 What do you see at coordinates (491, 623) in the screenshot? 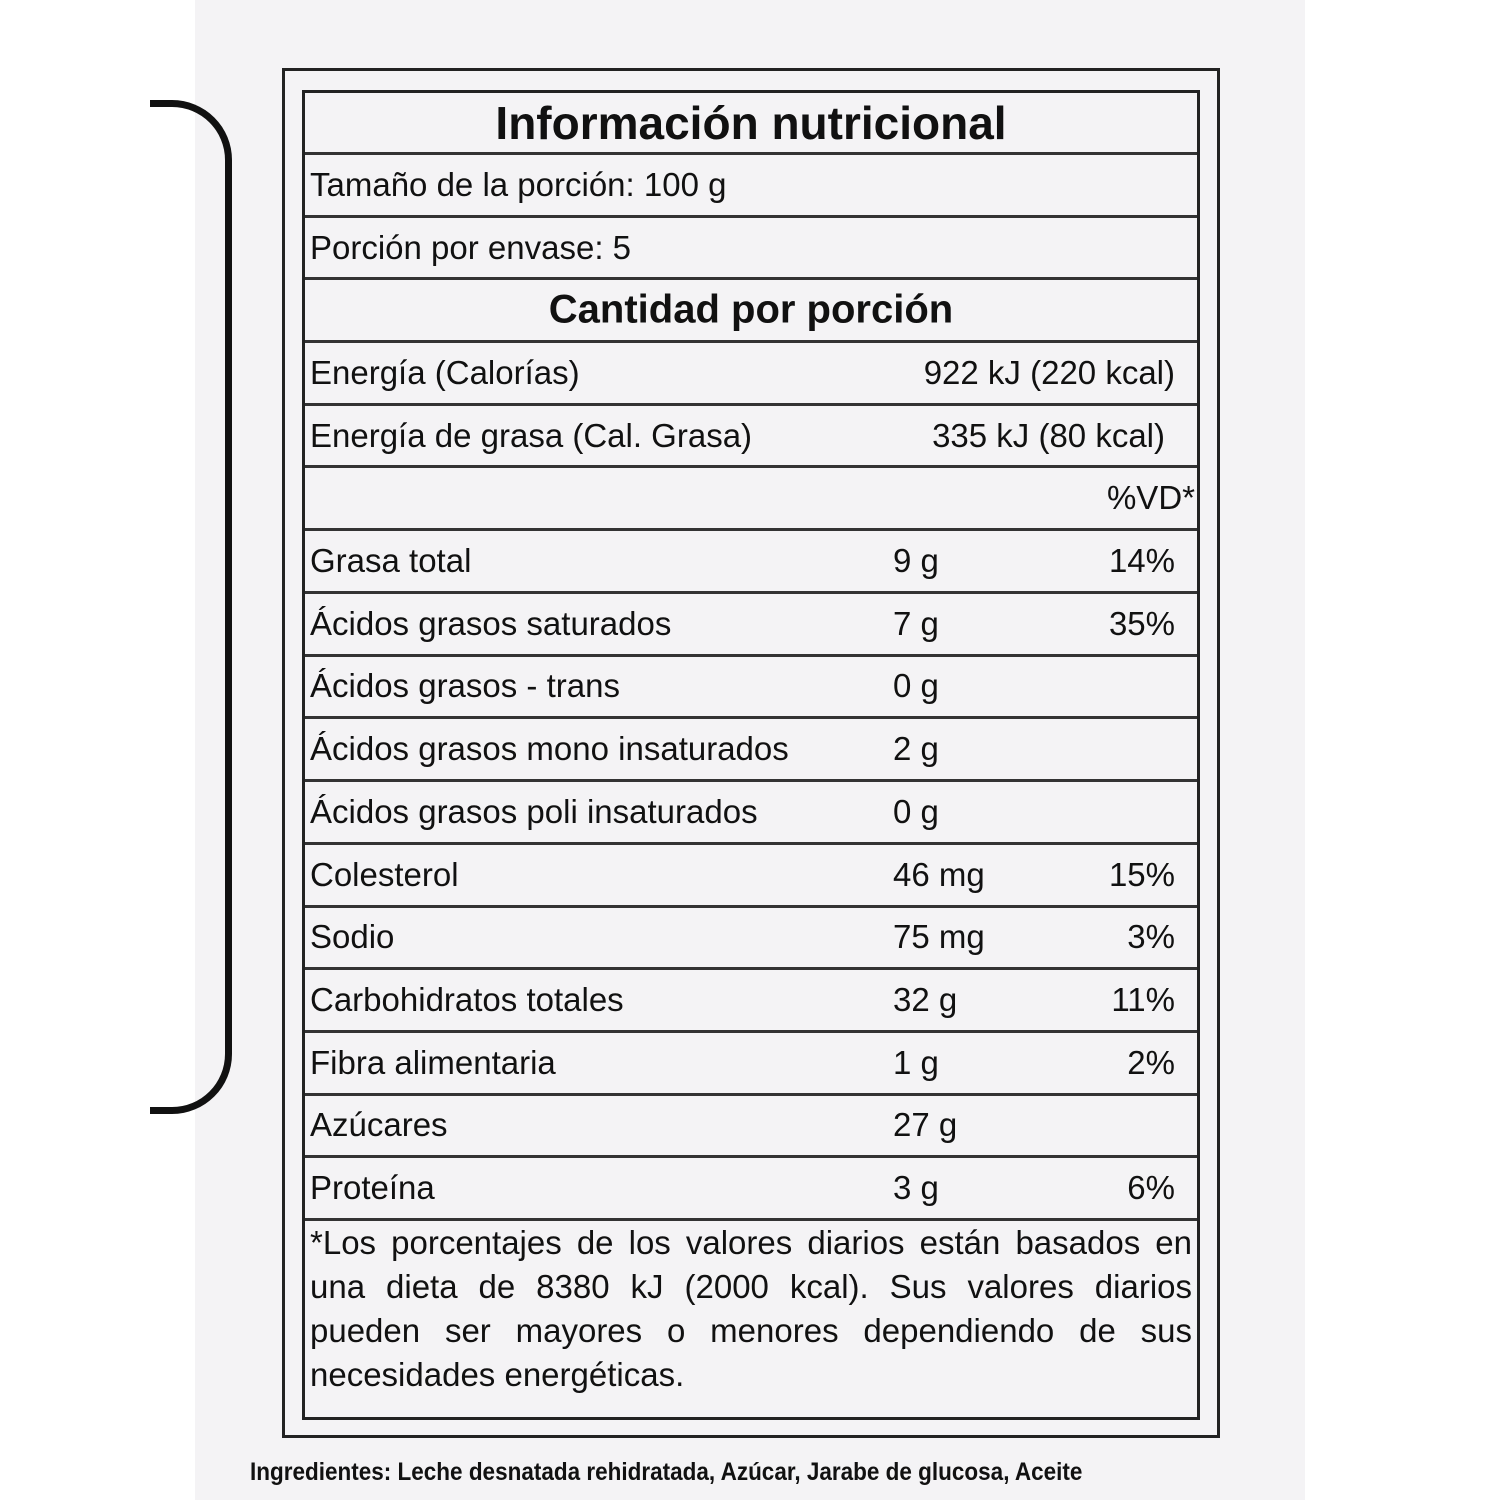
I see `nutrient-name: Ácidos grasos saturados` at bounding box center [491, 623].